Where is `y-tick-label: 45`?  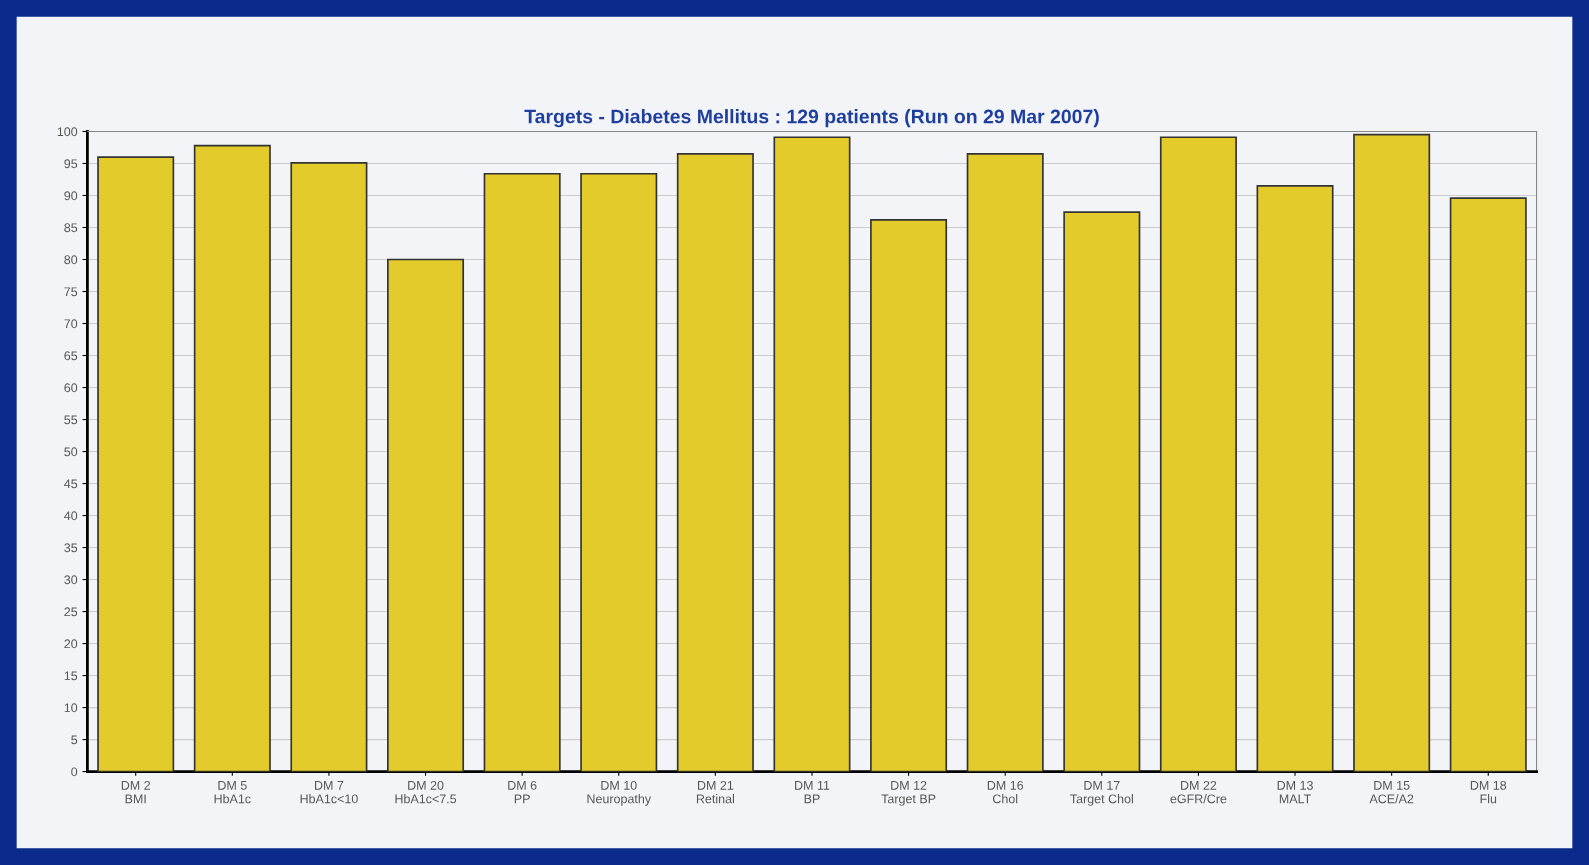 y-tick-label: 45 is located at coordinates (71, 484).